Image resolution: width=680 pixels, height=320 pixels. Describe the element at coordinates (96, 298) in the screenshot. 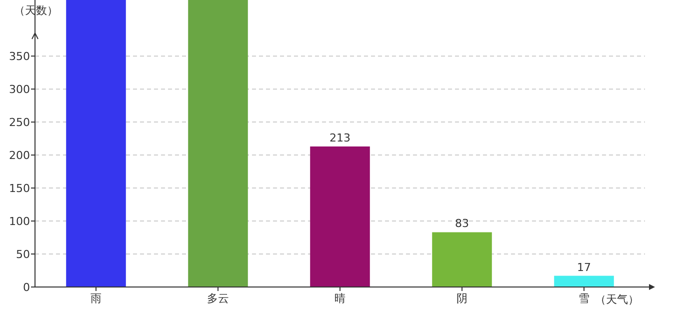

I see `x-tick-label: 雨` at that location.